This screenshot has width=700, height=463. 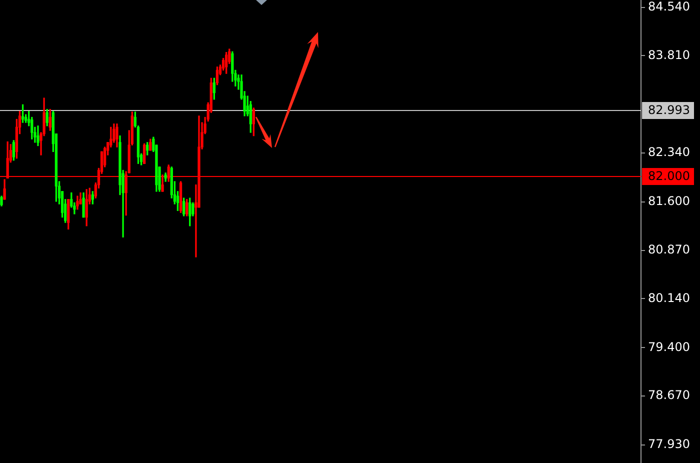 What do you see at coordinates (669, 297) in the screenshot?
I see `y-tick-label: 80.140` at bounding box center [669, 297].